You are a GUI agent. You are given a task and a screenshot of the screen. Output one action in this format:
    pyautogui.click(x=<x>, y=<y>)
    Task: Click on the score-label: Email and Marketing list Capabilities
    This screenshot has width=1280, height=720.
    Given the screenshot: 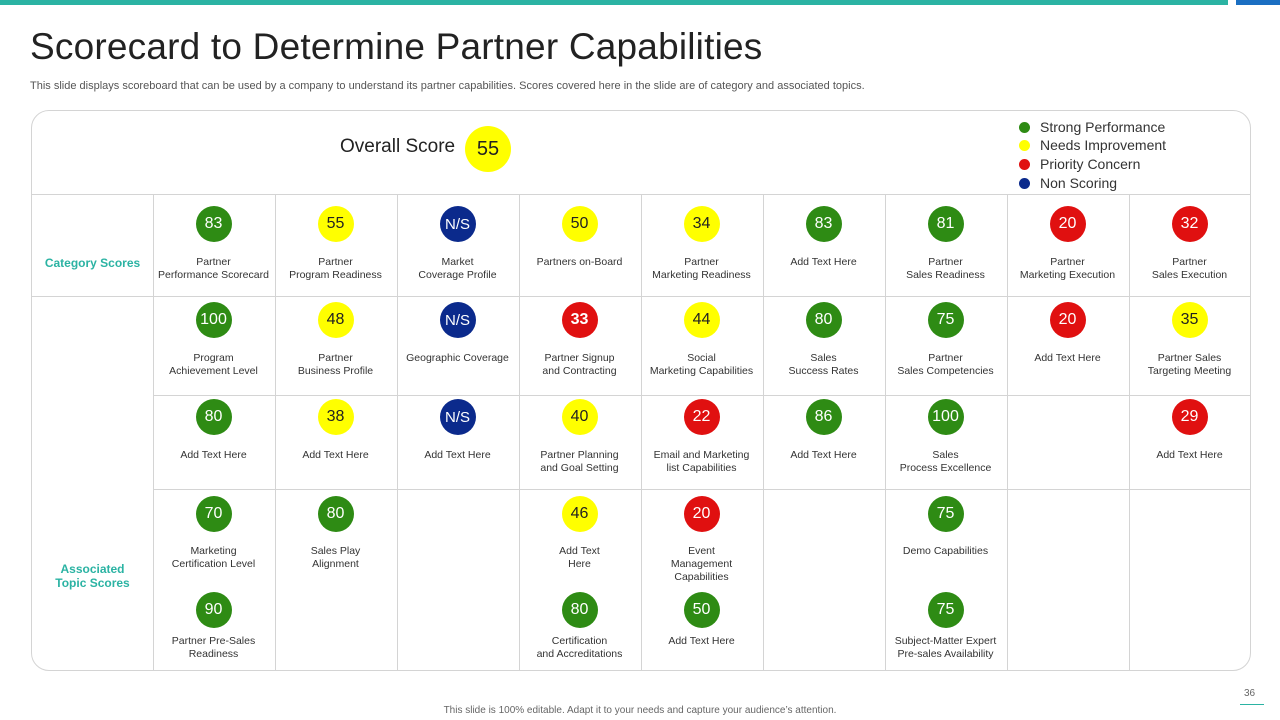 What is the action you would take?
    pyautogui.click(x=701, y=461)
    